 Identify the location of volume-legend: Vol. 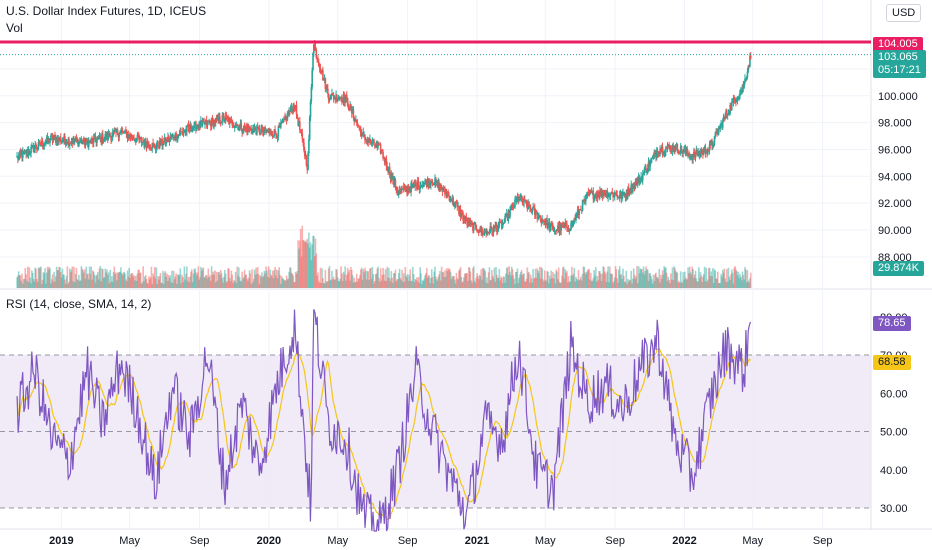
(14, 28).